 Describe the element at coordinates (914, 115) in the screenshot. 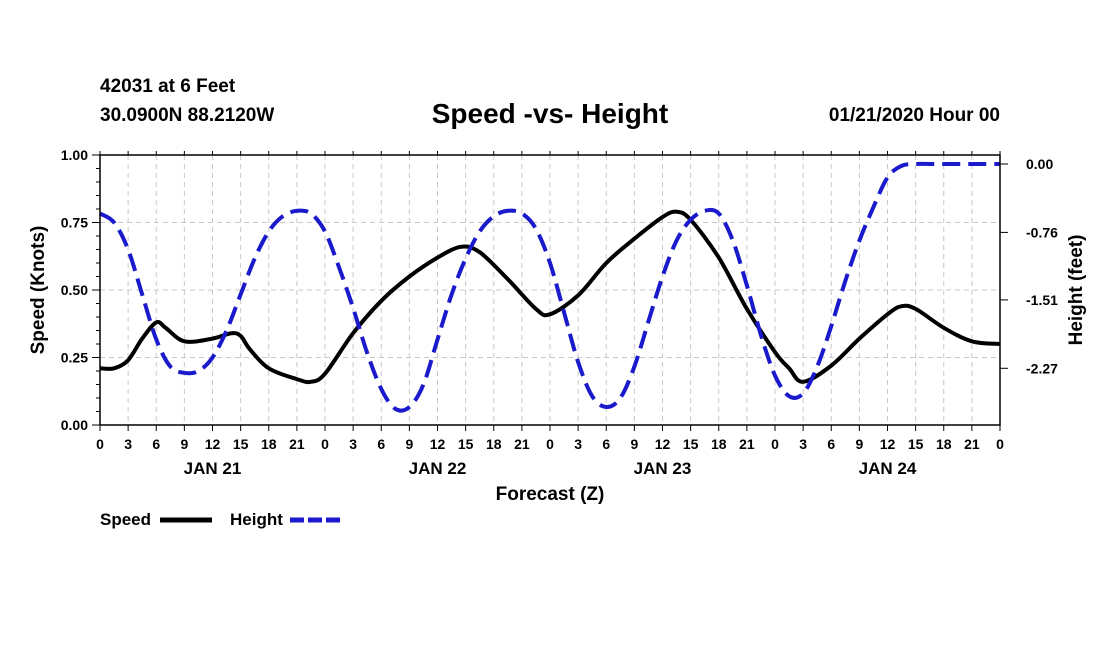

I see `forecast-datetime: 01/21/2020 Hour 00` at that location.